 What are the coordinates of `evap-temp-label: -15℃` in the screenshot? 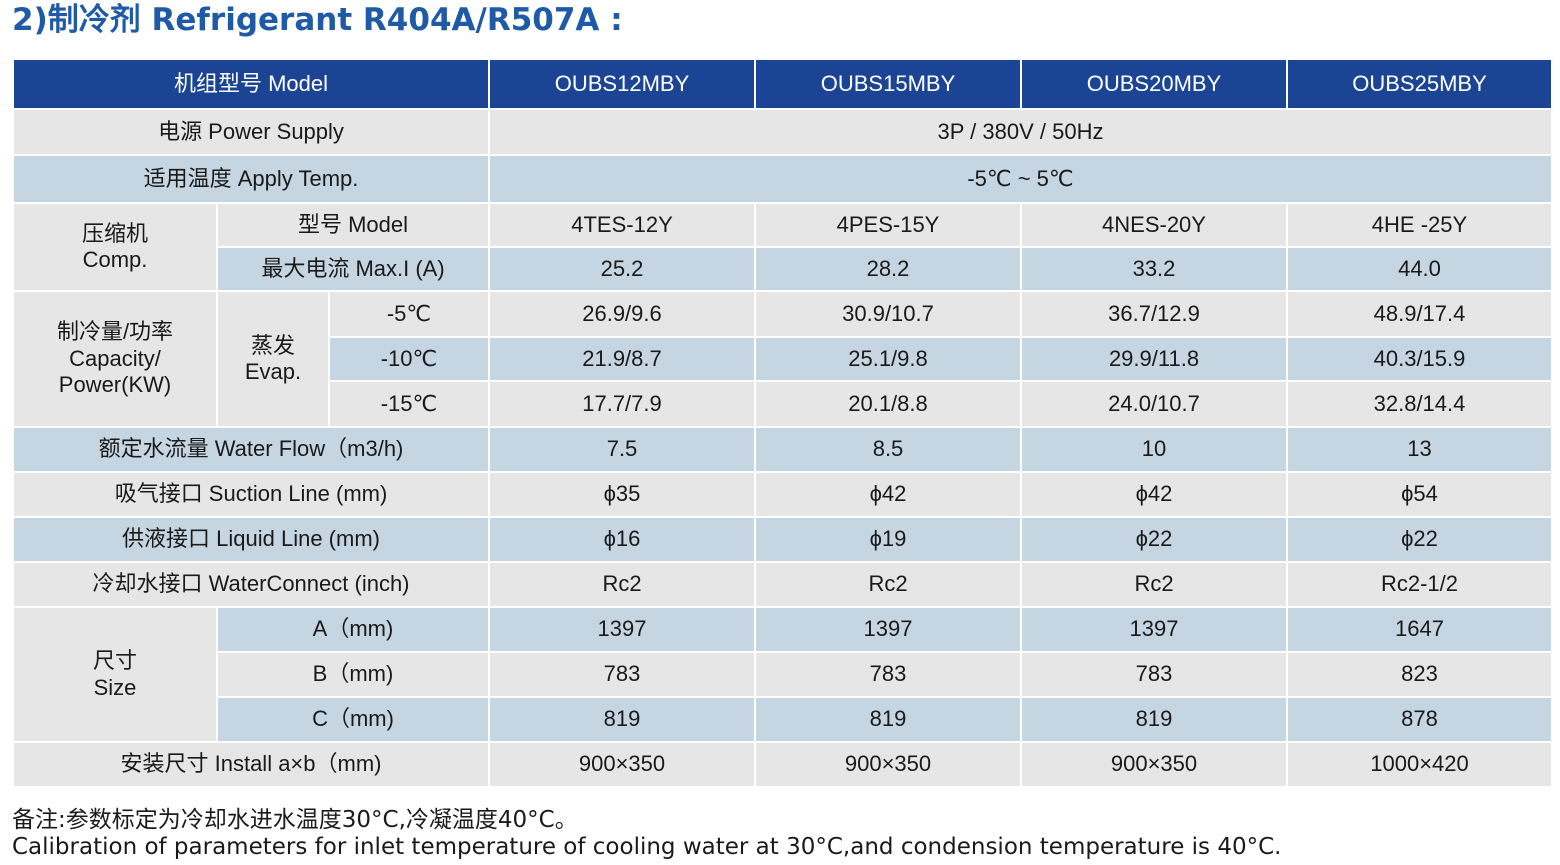 It's located at (409, 404).